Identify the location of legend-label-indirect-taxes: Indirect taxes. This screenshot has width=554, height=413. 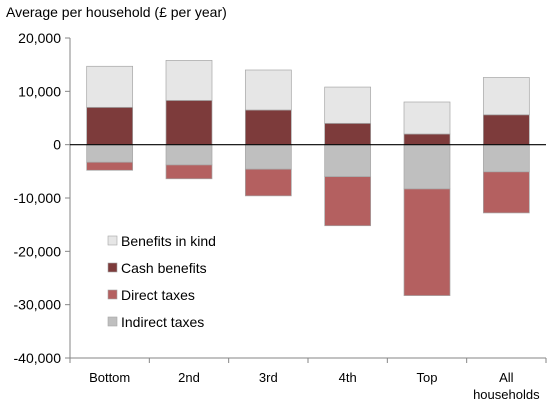
(162, 322).